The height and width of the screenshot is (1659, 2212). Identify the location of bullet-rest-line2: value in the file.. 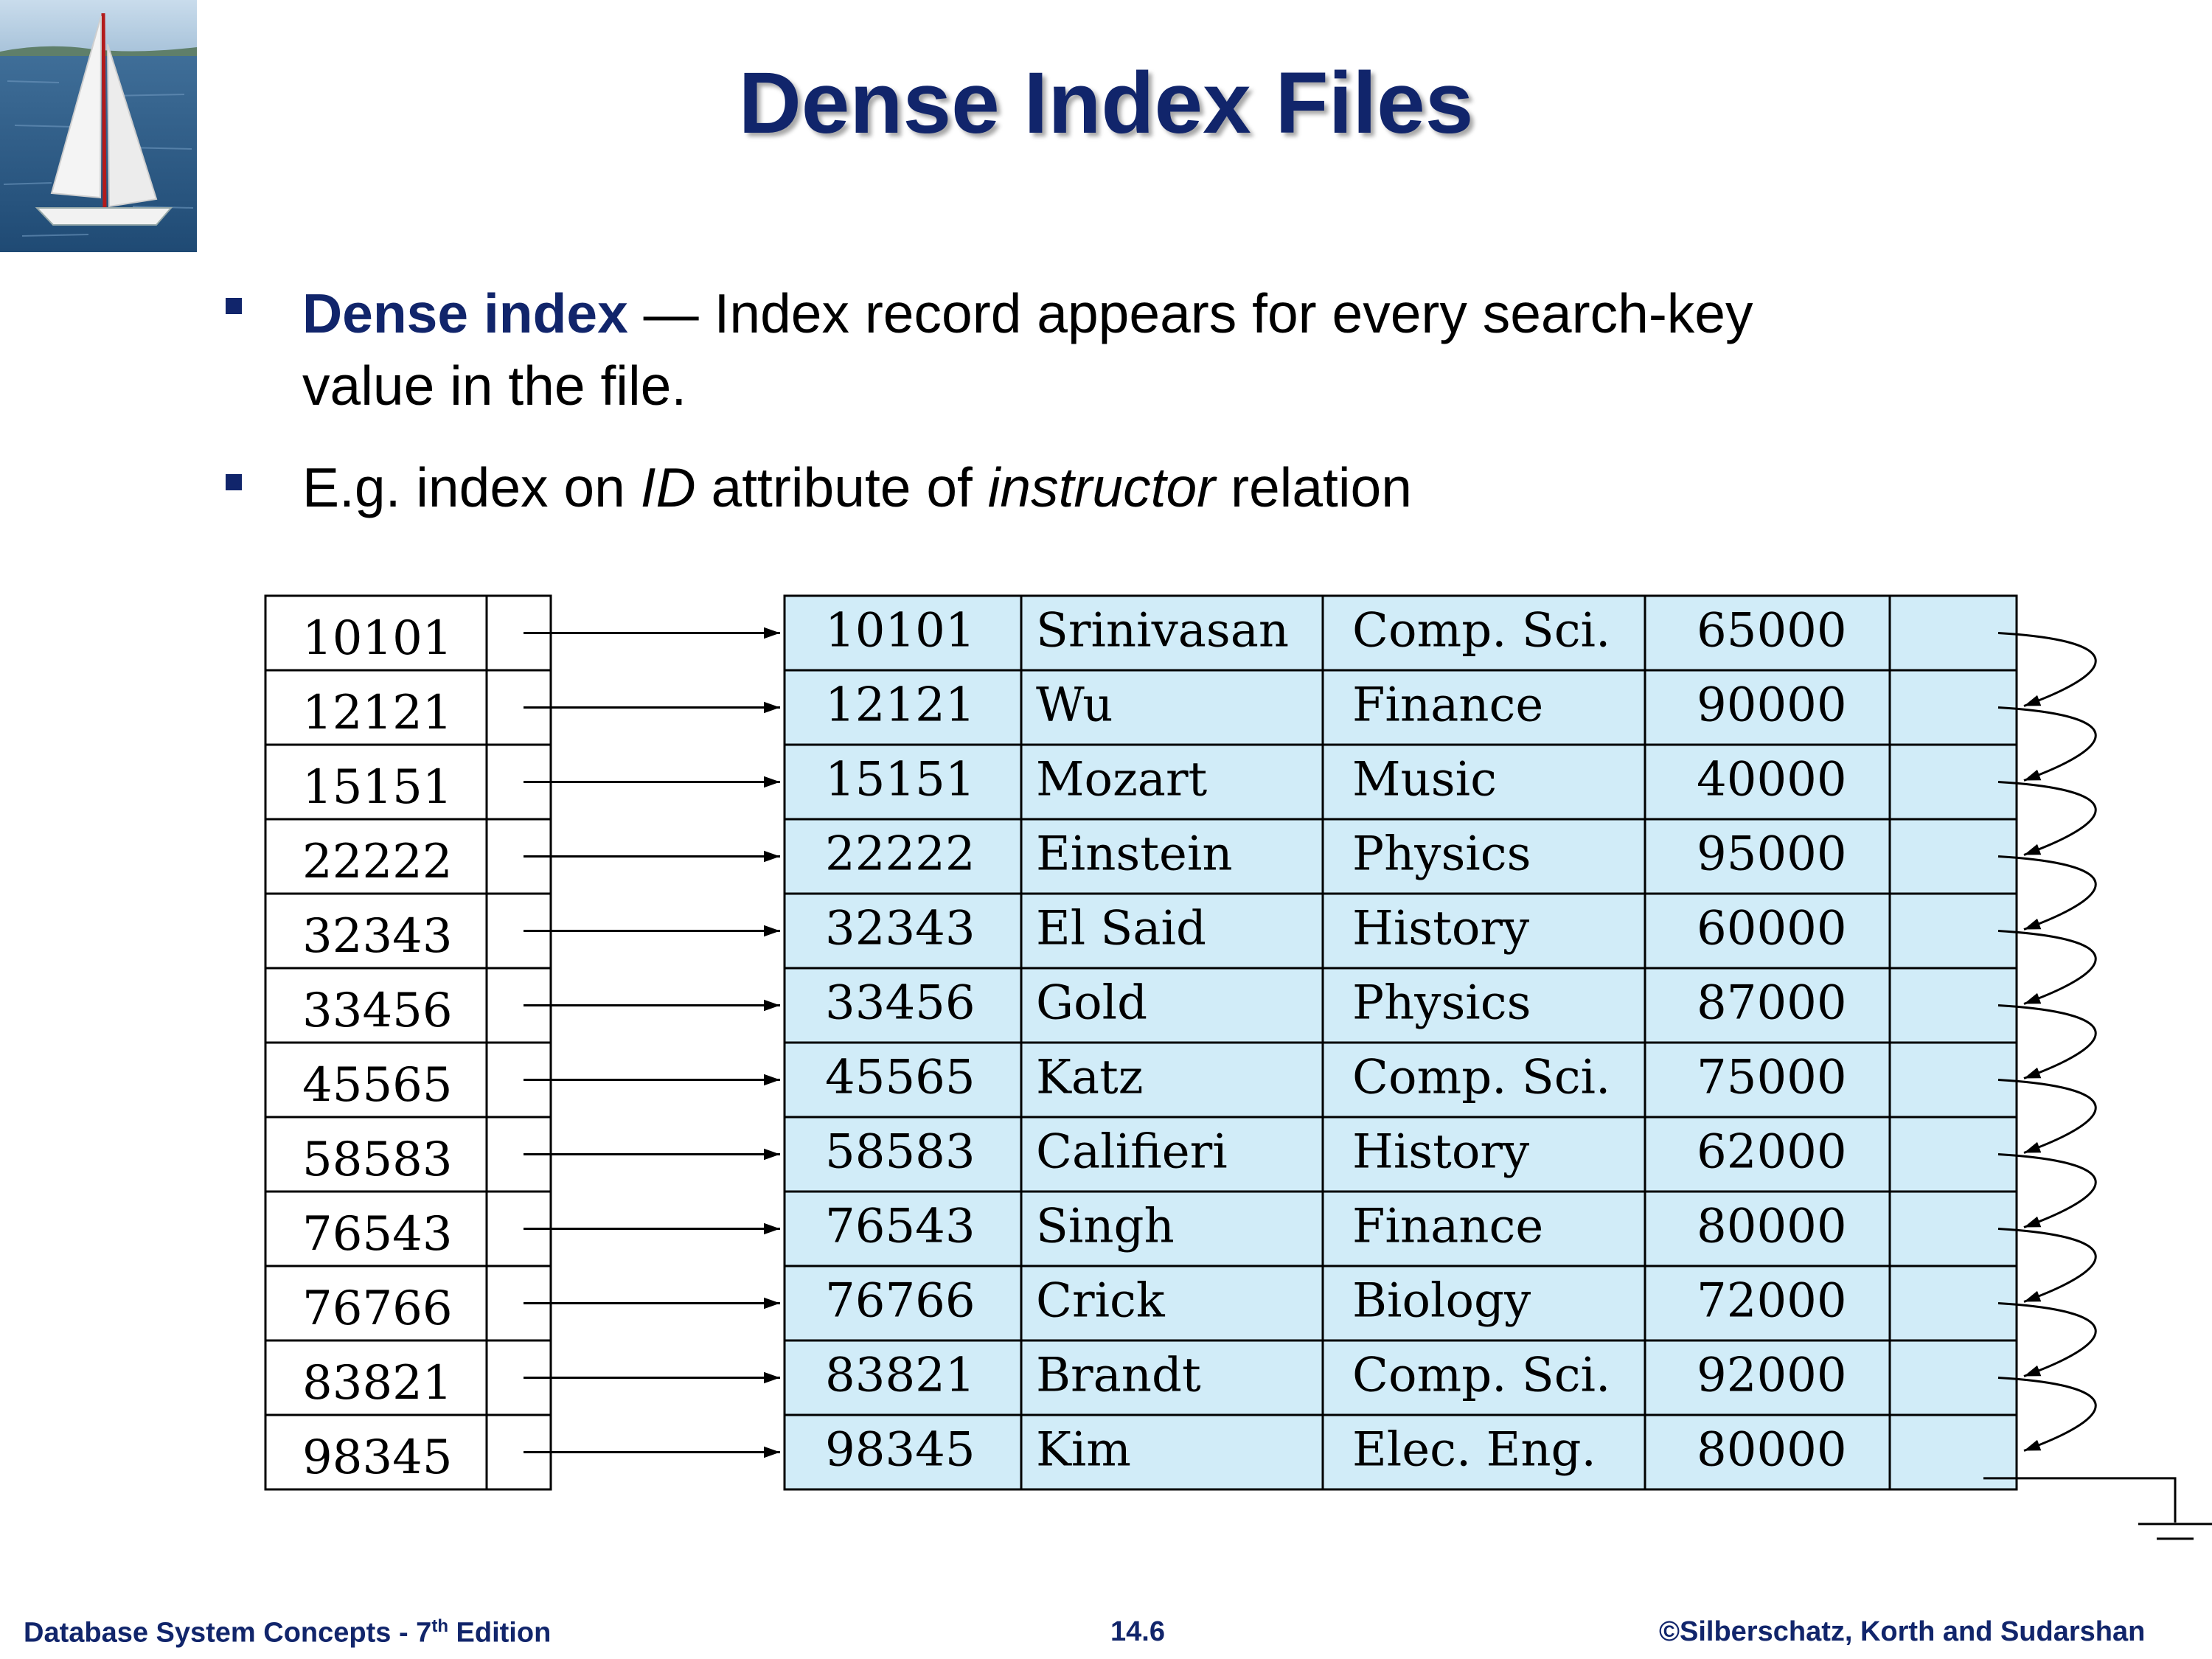
(494, 386).